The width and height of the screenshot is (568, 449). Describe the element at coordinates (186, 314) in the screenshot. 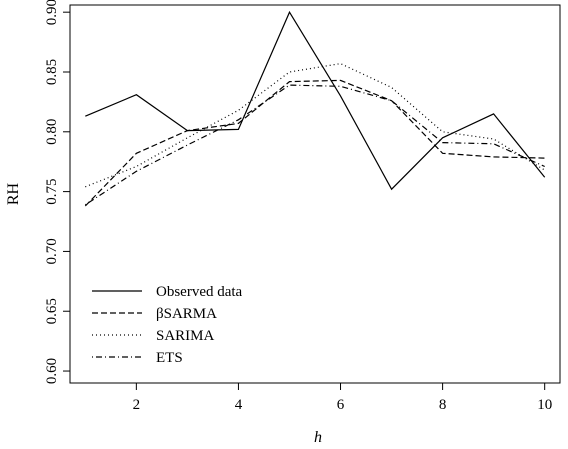

I see `legend-label-1: βSARMA` at that location.